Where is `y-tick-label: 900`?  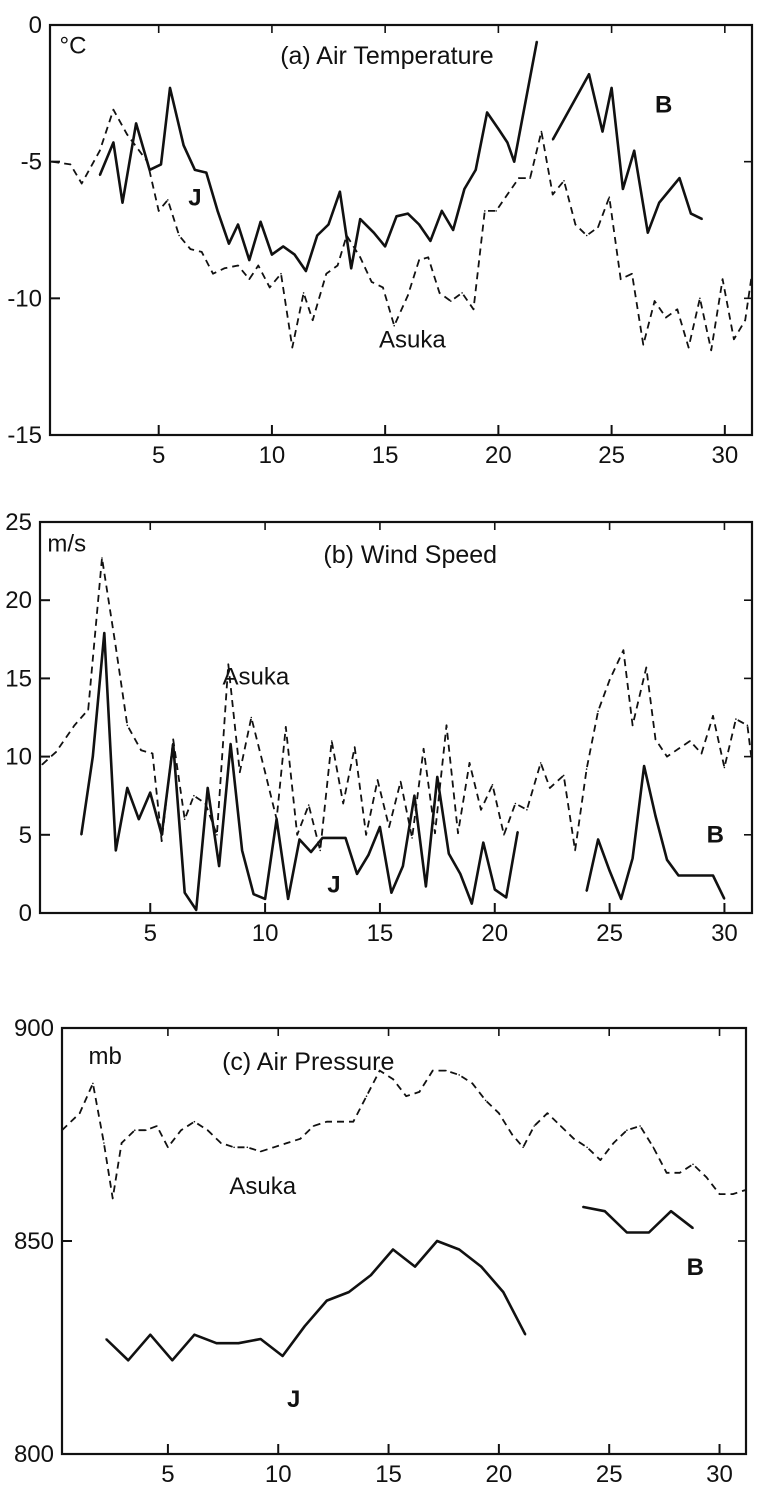 y-tick-label: 900 is located at coordinates (34, 1028).